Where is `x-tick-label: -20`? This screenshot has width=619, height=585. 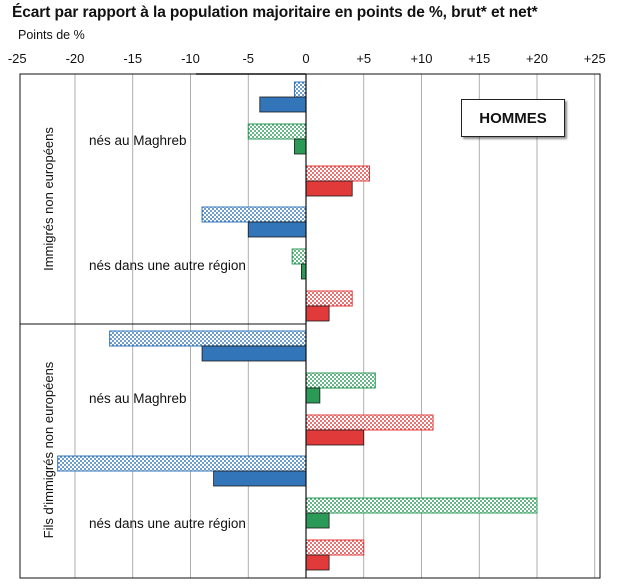
x-tick-label: -20 is located at coordinates (75, 58).